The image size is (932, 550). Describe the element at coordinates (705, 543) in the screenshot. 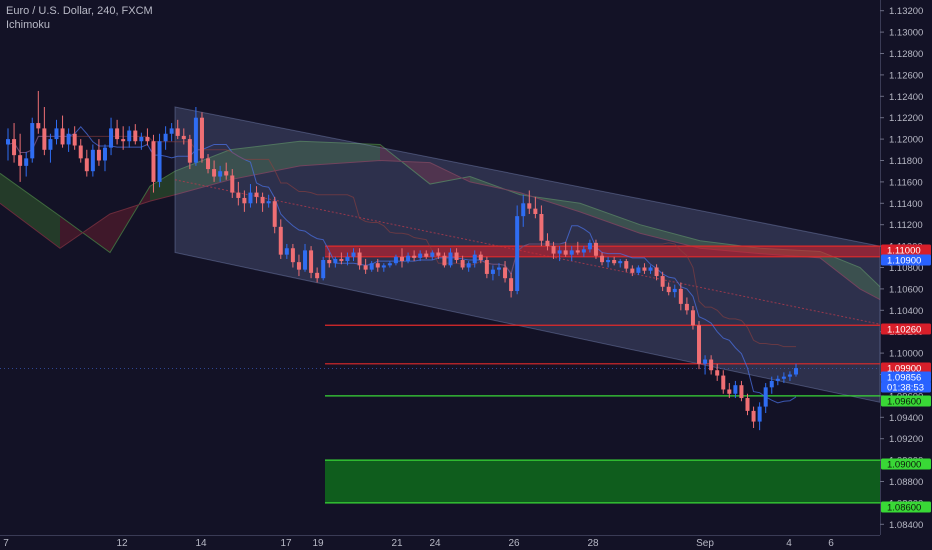

I see `time-tick-label: Sep` at that location.